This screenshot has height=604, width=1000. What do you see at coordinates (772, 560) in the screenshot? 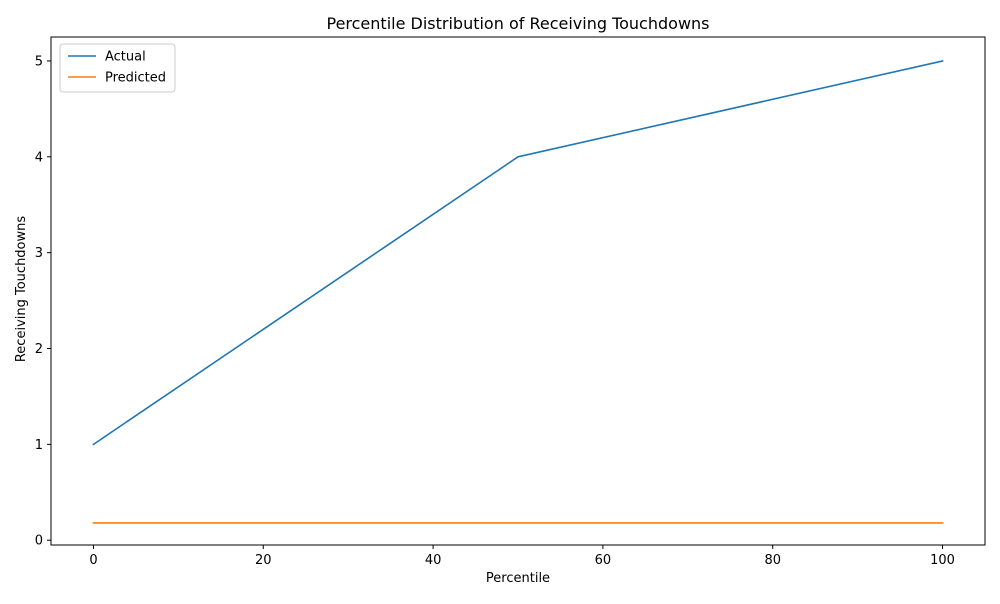
I see `x-tick-label: 80` at bounding box center [772, 560].